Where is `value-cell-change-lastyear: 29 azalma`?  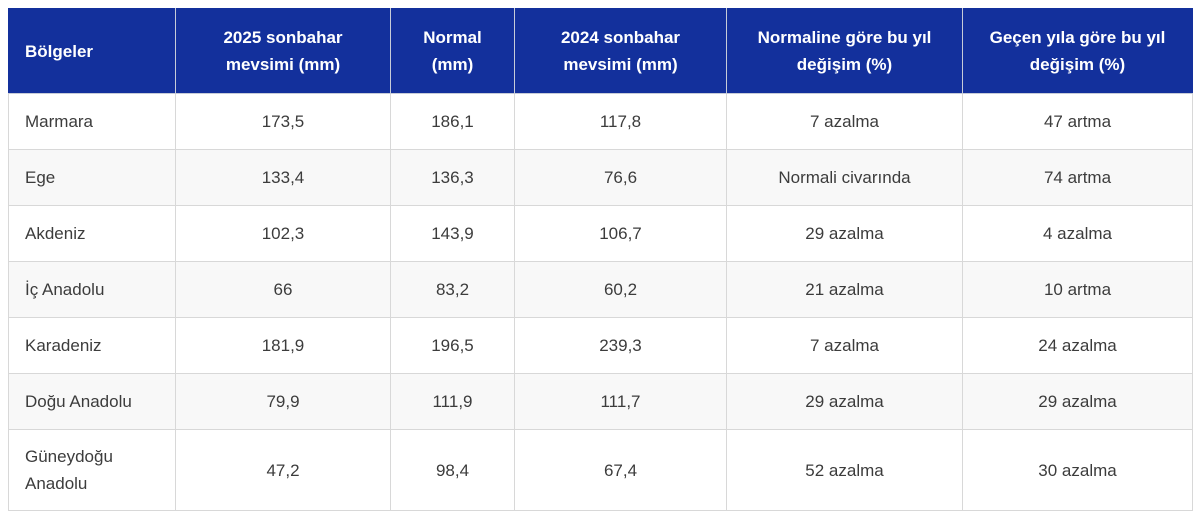
value-cell-change-lastyear: 29 azalma is located at coordinates (1077, 401).